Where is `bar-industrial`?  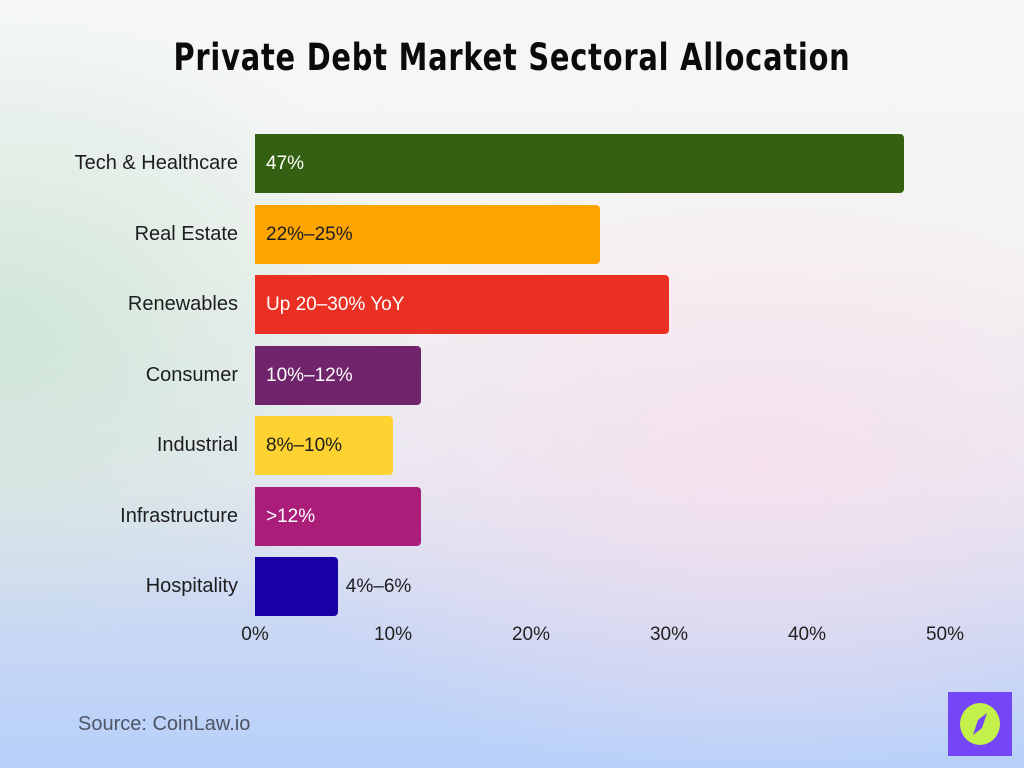 bar-industrial is located at coordinates (324, 445).